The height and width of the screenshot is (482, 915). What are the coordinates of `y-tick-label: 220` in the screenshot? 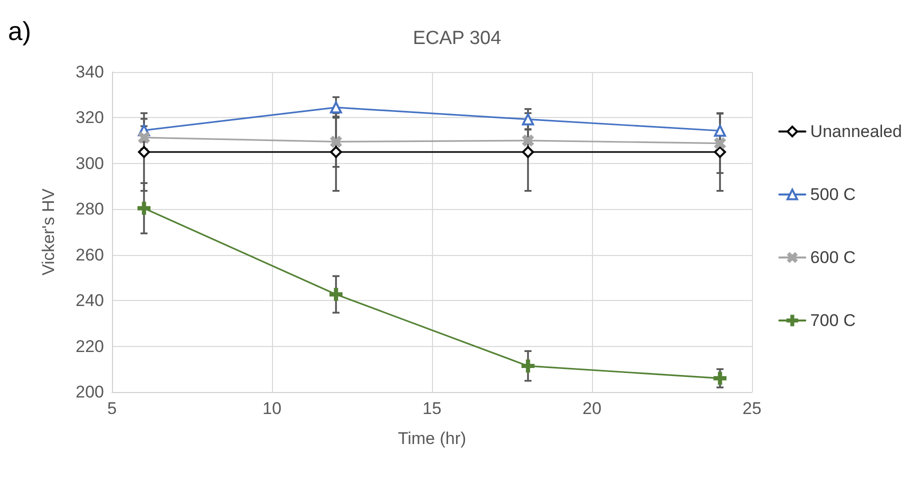 It's located at (90, 346).